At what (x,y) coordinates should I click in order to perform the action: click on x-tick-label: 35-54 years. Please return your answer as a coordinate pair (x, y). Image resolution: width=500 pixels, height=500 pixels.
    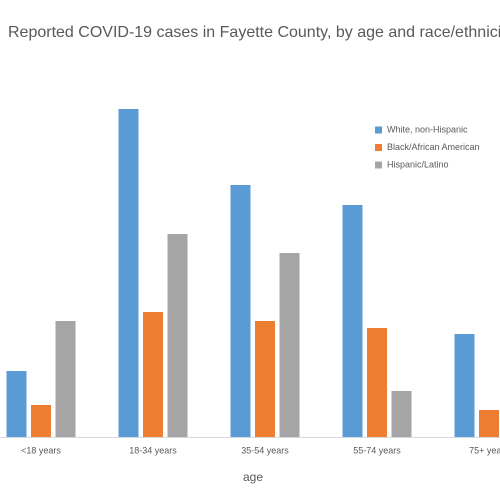
    Looking at the image, I should click on (265, 450).